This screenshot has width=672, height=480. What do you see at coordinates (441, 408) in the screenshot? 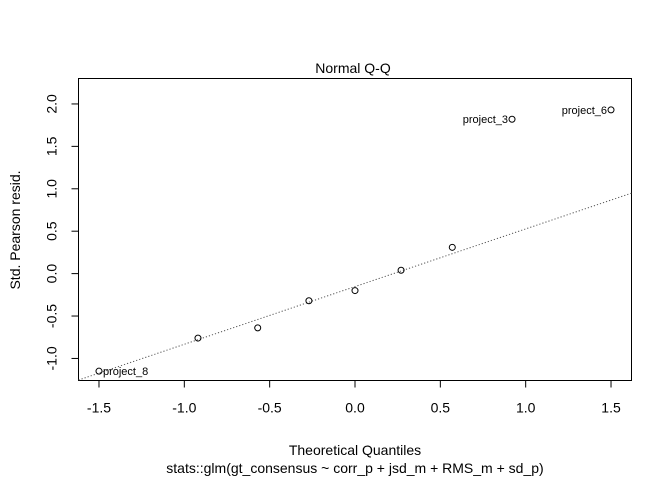
I see `x-tick-label: 0.5` at bounding box center [441, 408].